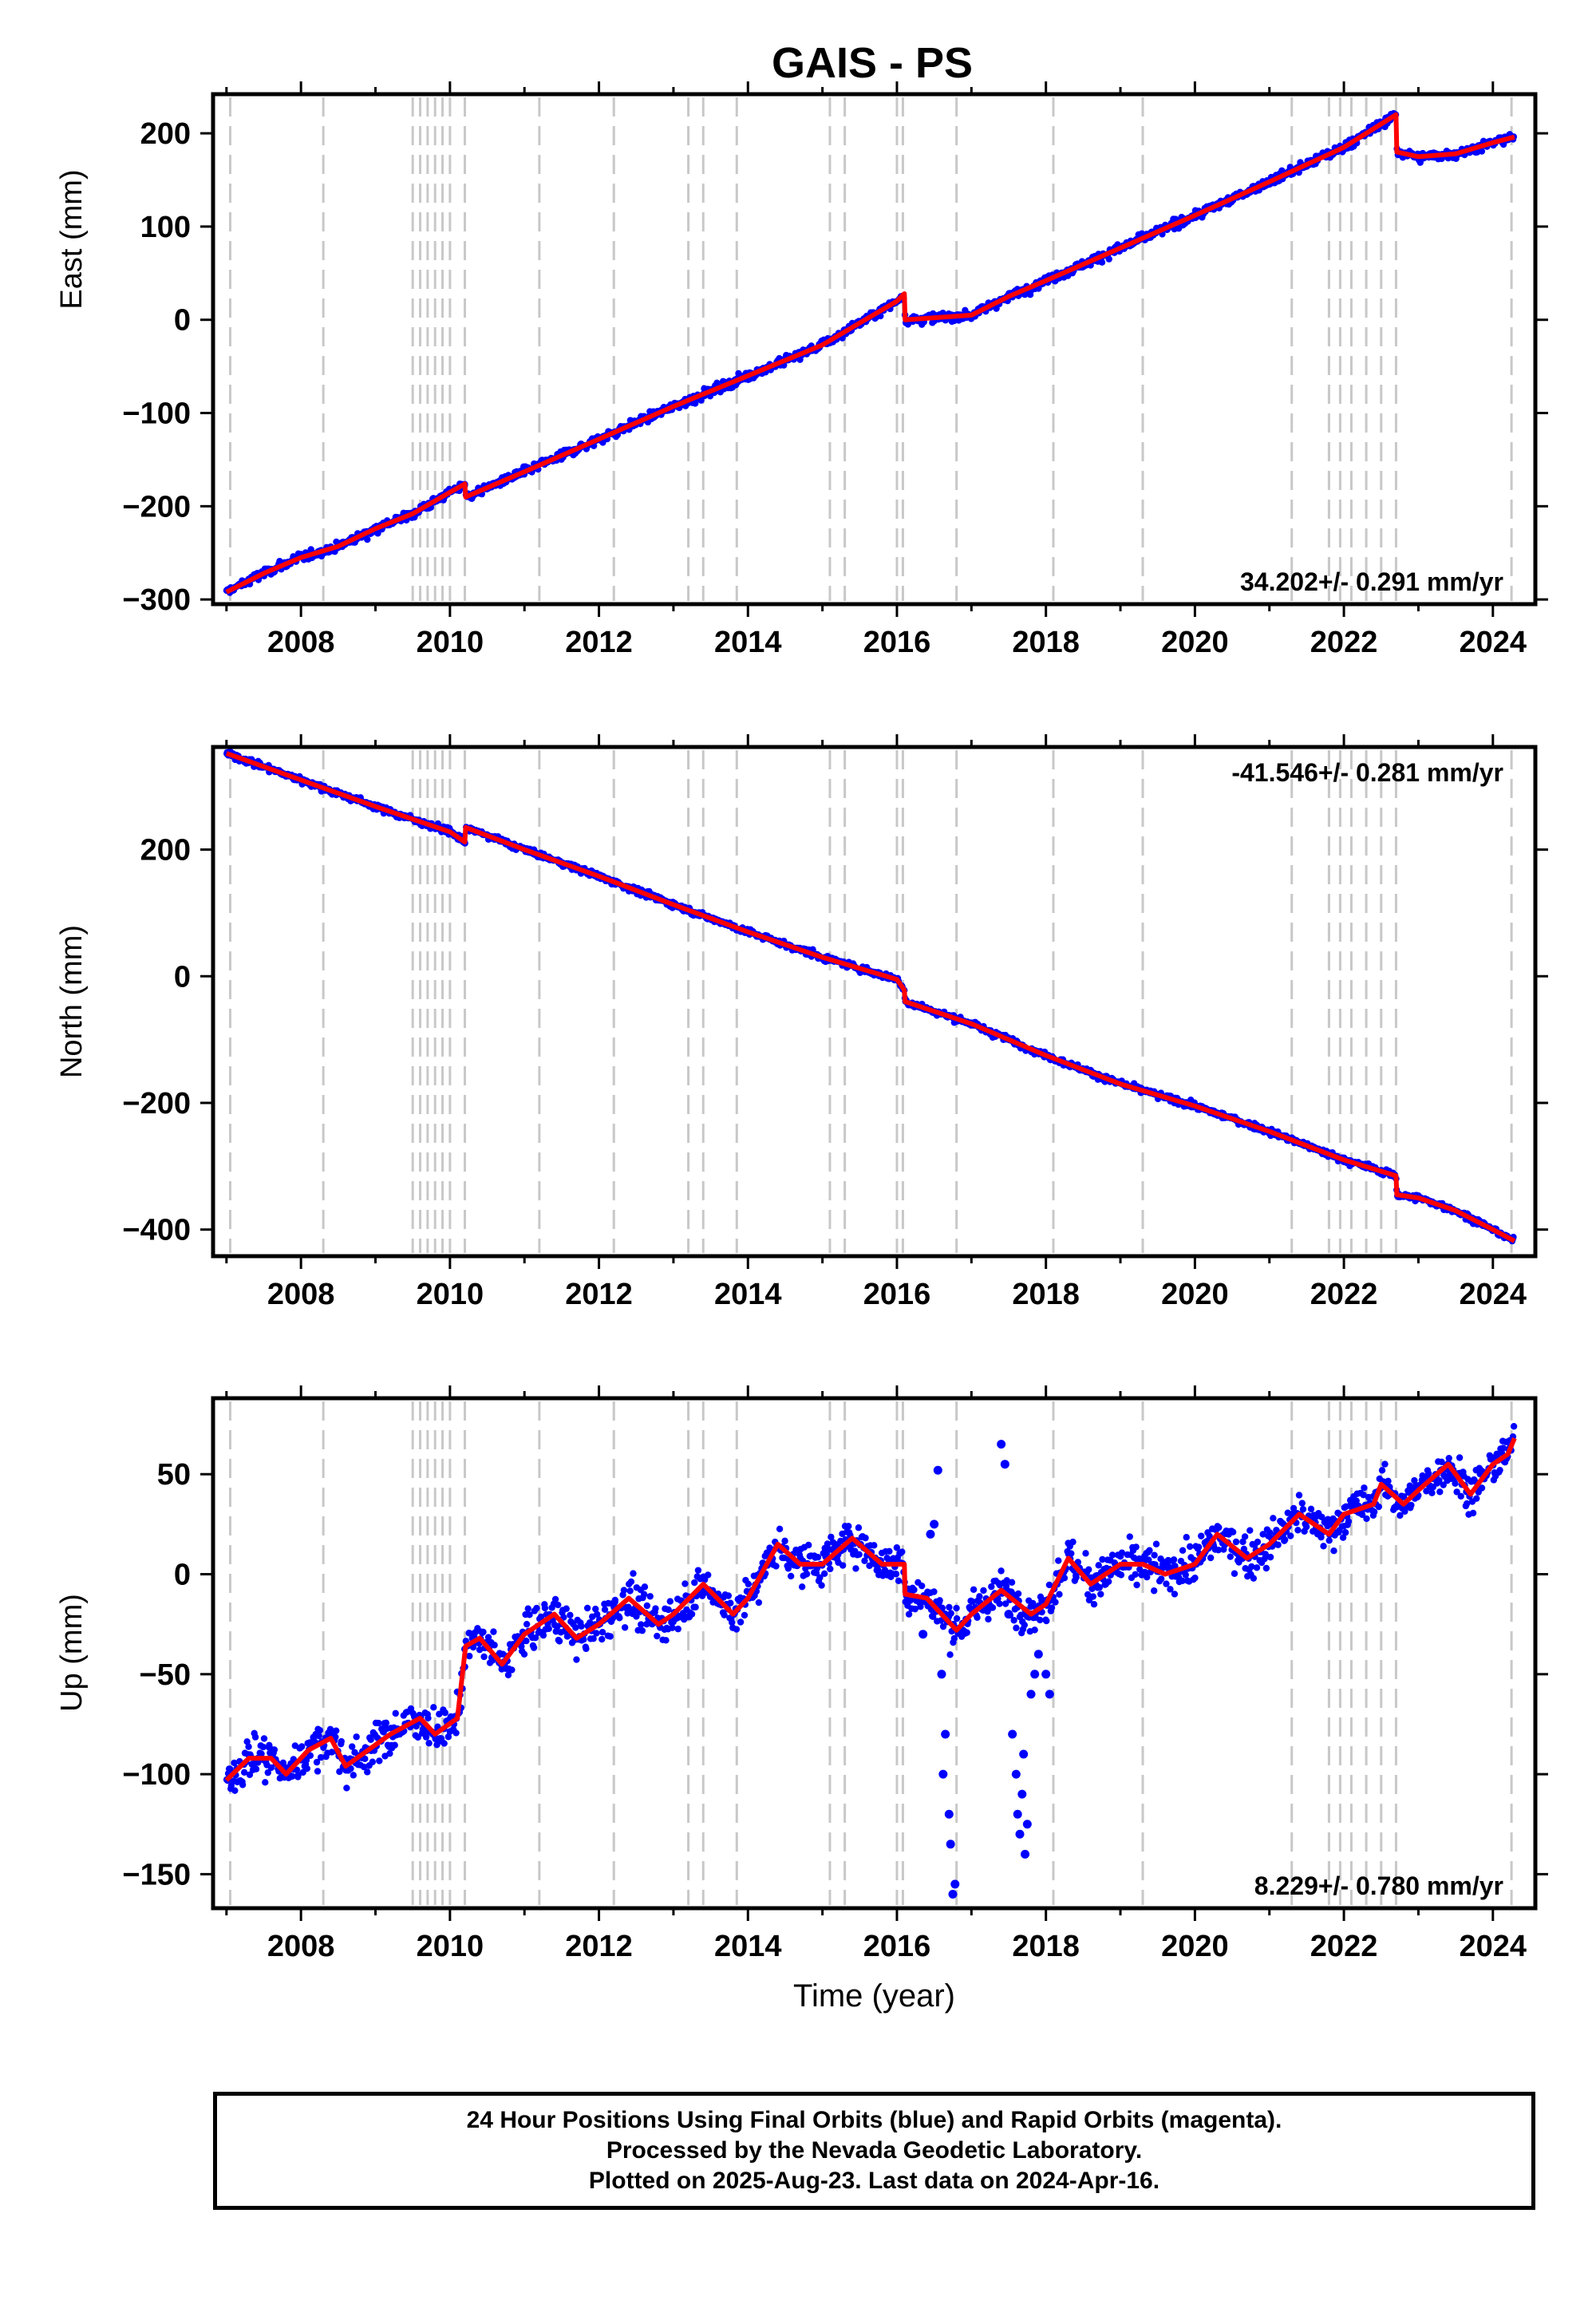 Image resolution: width=1596 pixels, height=2316 pixels. Describe the element at coordinates (1378, 1885) in the screenshot. I see `up-velocity-label: 8.229+/- 0.780 mm/yr` at that location.